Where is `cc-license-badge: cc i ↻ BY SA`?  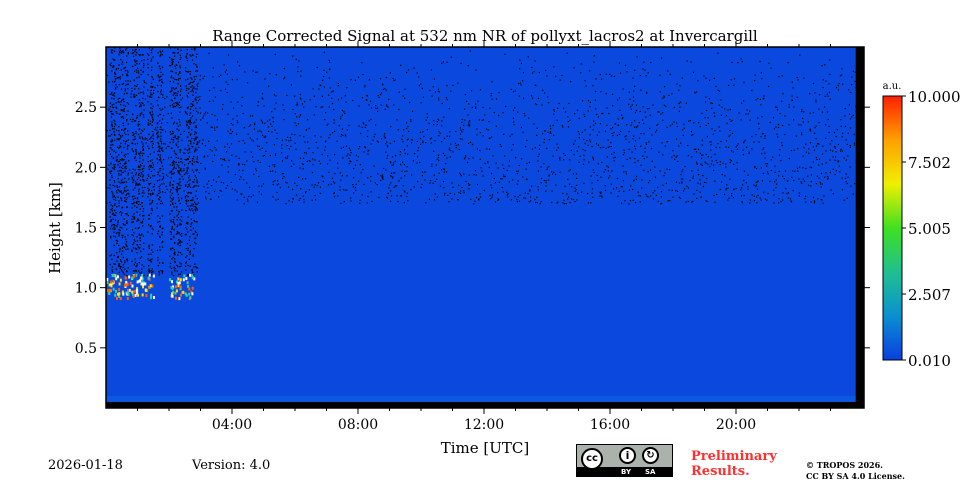
cc-license-badge: cc i ↻ BY SA is located at coordinates (624, 460).